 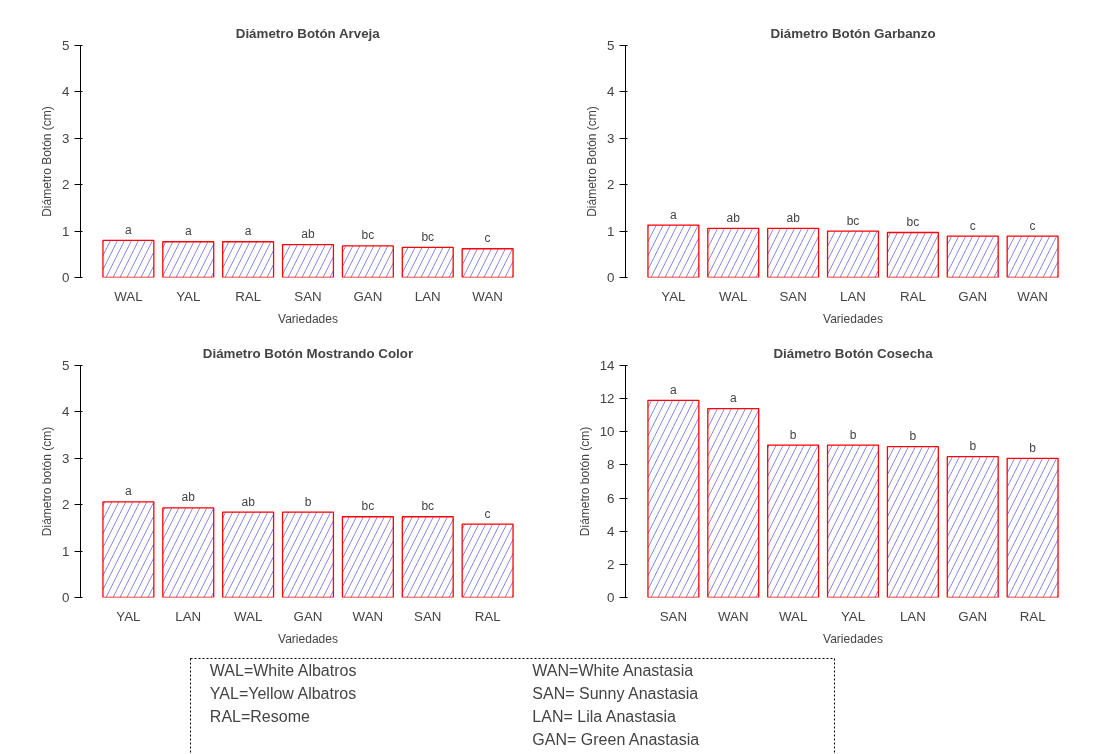 I want to click on text: RAL=Resome, so click(x=259, y=716).